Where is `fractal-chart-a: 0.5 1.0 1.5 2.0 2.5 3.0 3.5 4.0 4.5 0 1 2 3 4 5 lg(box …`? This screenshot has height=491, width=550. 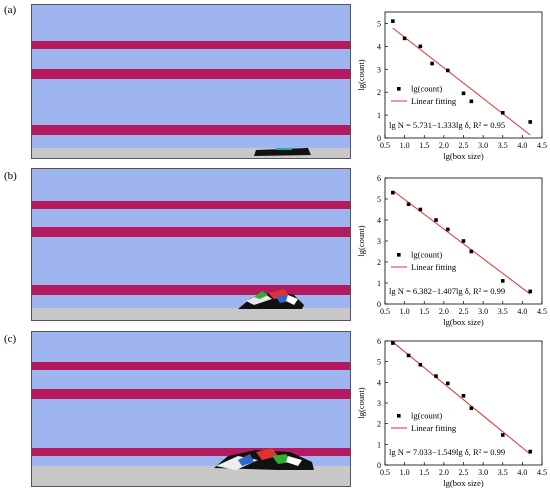 fractal-chart-a: 0.5 1.0 1.5 2.0 2.5 3.0 3.5 4.0 4.5 0 1 2 3 4 5 lg(box … is located at coordinates (451, 86).